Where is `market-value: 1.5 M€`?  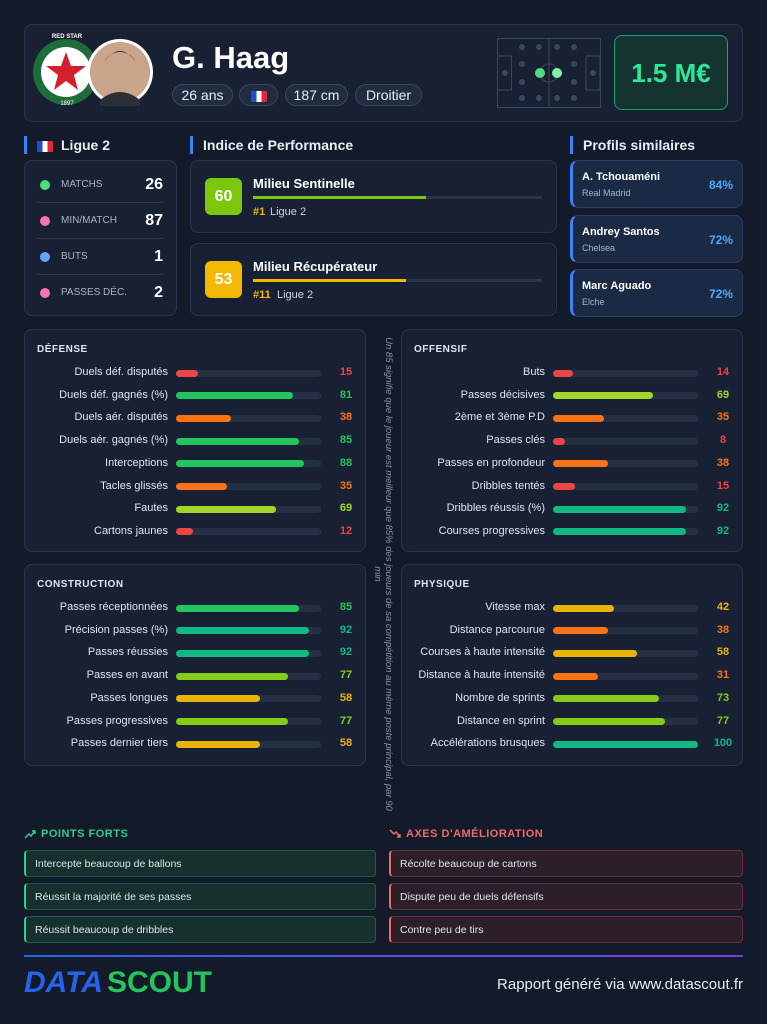
market-value: 1.5 M€ is located at coordinates (671, 73).